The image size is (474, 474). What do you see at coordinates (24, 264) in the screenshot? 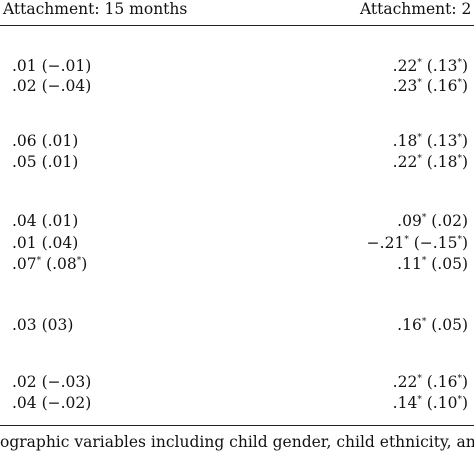
I see `cell-value: .07` at bounding box center [24, 264].